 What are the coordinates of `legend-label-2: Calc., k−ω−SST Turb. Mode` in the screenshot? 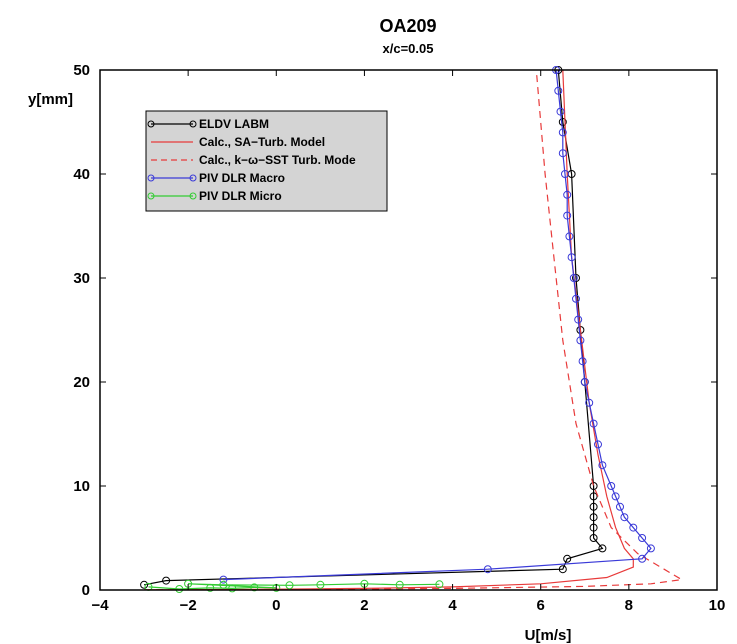 It's located at (277, 160).